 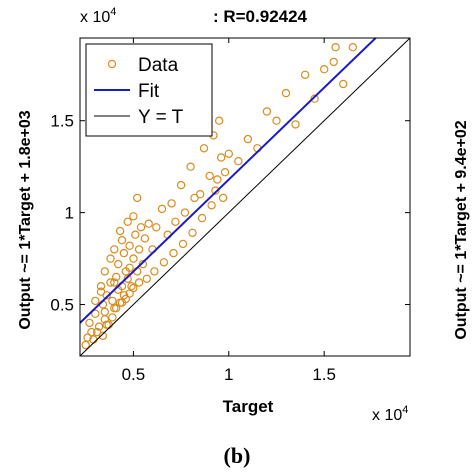 I want to click on y-axis-label: Output ~= 1*Target + 1.8e+03, so click(x=25, y=219).